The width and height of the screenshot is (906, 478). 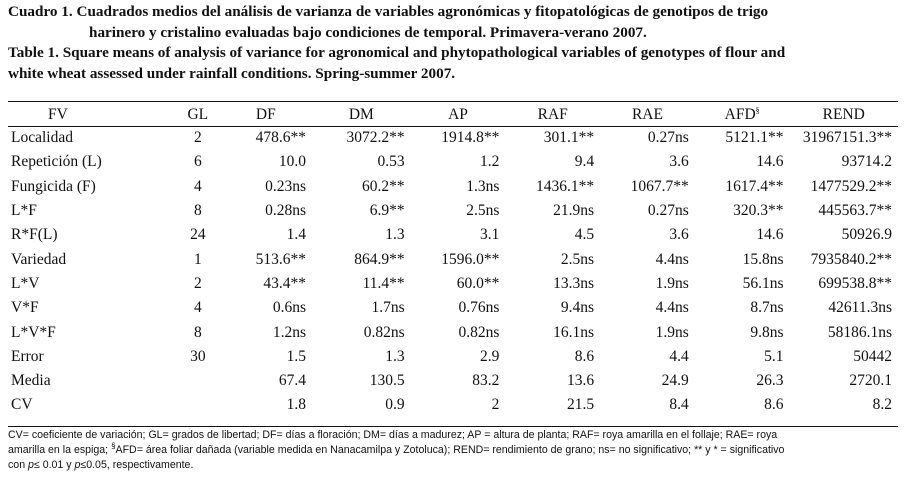 What do you see at coordinates (672, 332) in the screenshot?
I see `cell-rae: 1.9ns` at bounding box center [672, 332].